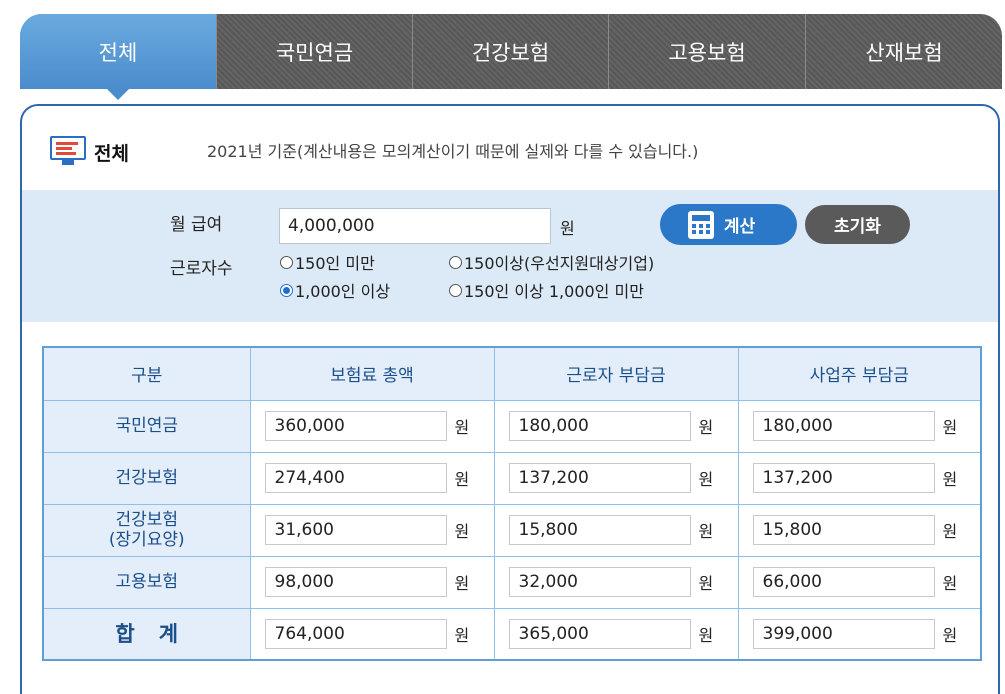  I want to click on workers-label: 근로자수, so click(201, 269).